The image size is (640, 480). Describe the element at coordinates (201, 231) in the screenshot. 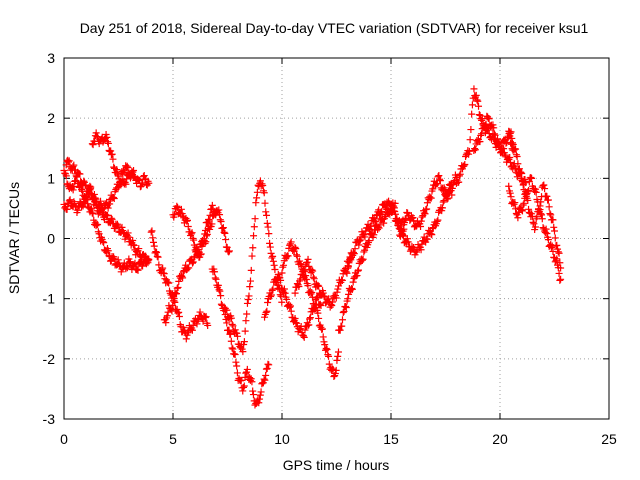

I see `series-G` at that location.